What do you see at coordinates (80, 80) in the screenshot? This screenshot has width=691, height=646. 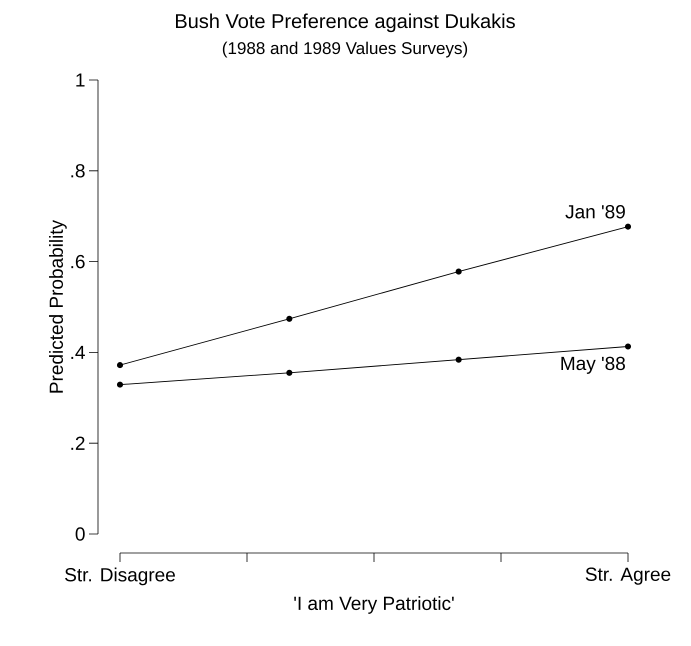 I see `y-tick-label: 1` at bounding box center [80, 80].